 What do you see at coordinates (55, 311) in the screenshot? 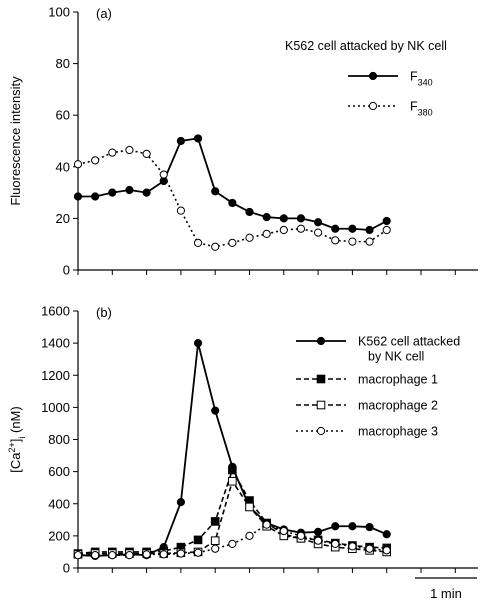
I see `y-tick-label: 1600` at bounding box center [55, 311].